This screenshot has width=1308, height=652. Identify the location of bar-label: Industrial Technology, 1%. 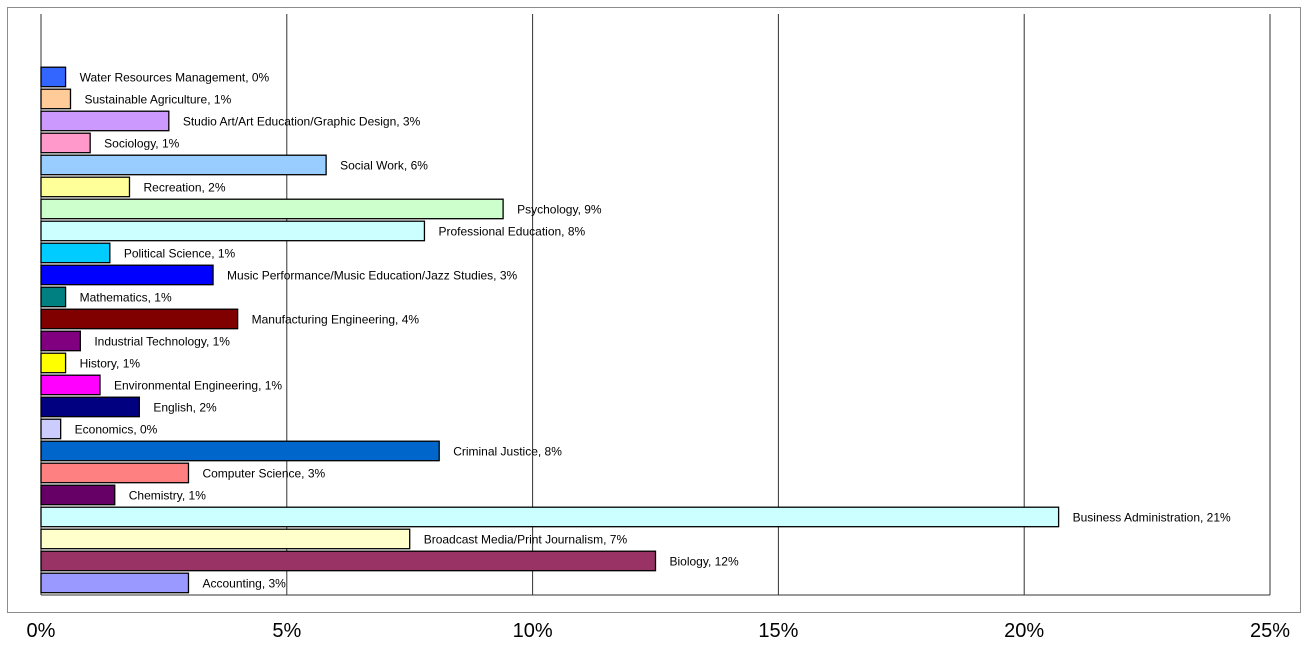
(162, 341).